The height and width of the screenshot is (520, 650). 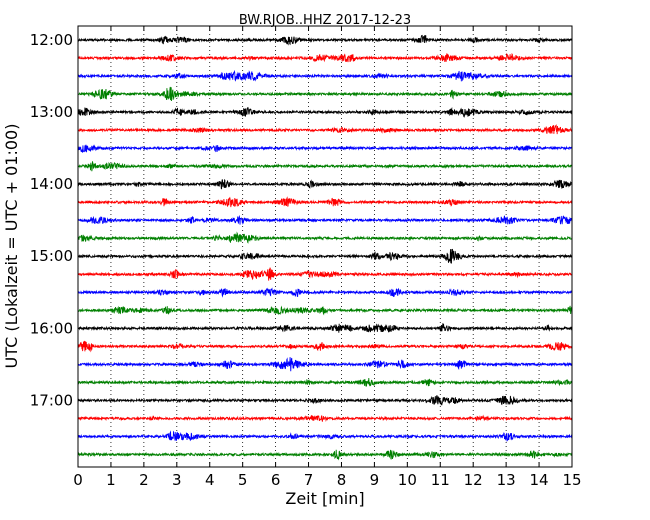 What do you see at coordinates (506, 480) in the screenshot?
I see `x-tick-label: 13` at bounding box center [506, 480].